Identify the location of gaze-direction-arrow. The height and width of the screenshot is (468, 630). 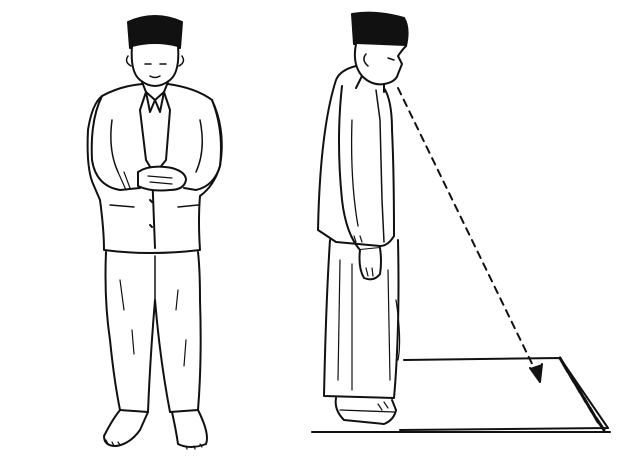
(470, 235).